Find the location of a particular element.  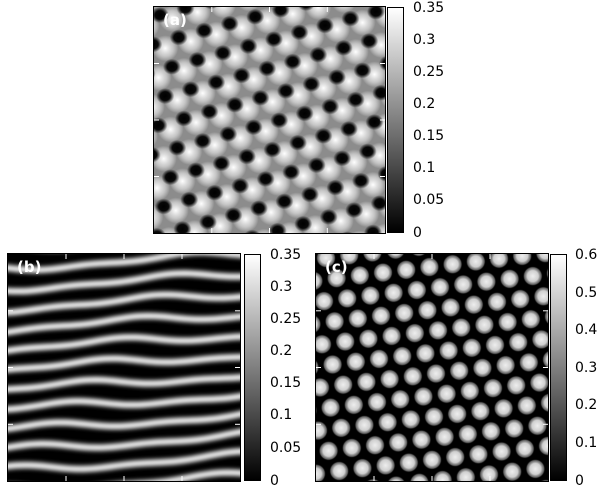

colorbar-b-tick: 0.35 is located at coordinates (286, 255).